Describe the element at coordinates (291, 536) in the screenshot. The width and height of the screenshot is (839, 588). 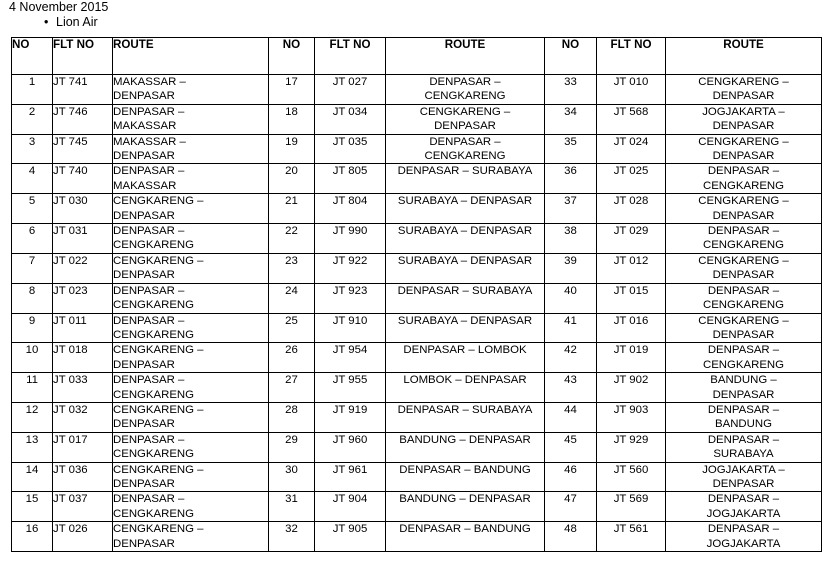
I see `cell-no-2: 32` at that location.